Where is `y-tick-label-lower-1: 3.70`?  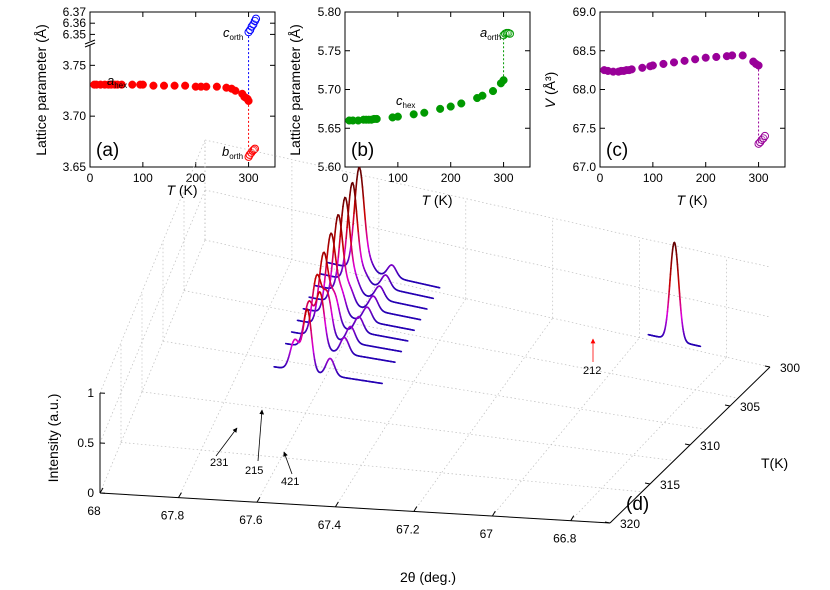 y-tick-label-lower-1: 3.70 is located at coordinates (75, 116).